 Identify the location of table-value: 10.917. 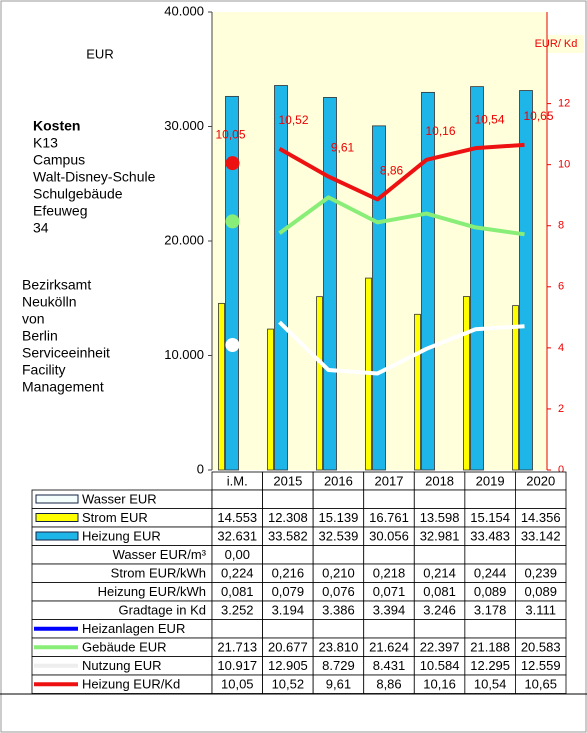
(237, 665).